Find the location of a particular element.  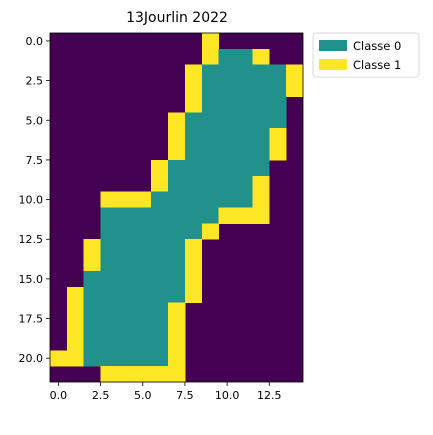

x-tick-label: 12.5 is located at coordinates (269, 395).